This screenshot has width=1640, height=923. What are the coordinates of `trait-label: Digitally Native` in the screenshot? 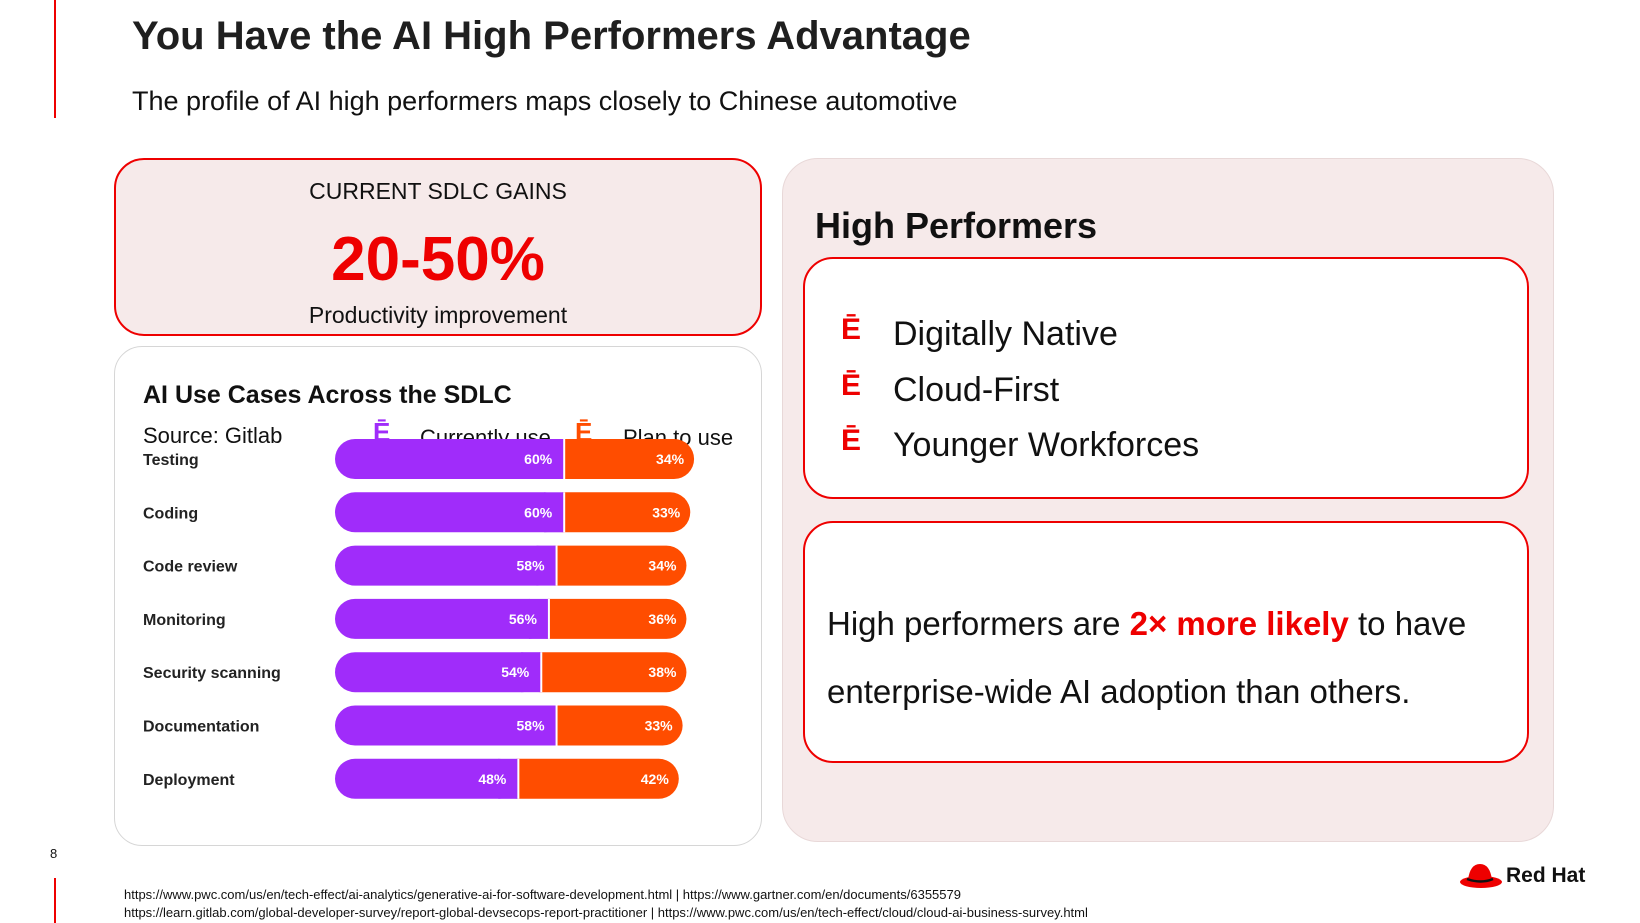 It's located at (1005, 334).